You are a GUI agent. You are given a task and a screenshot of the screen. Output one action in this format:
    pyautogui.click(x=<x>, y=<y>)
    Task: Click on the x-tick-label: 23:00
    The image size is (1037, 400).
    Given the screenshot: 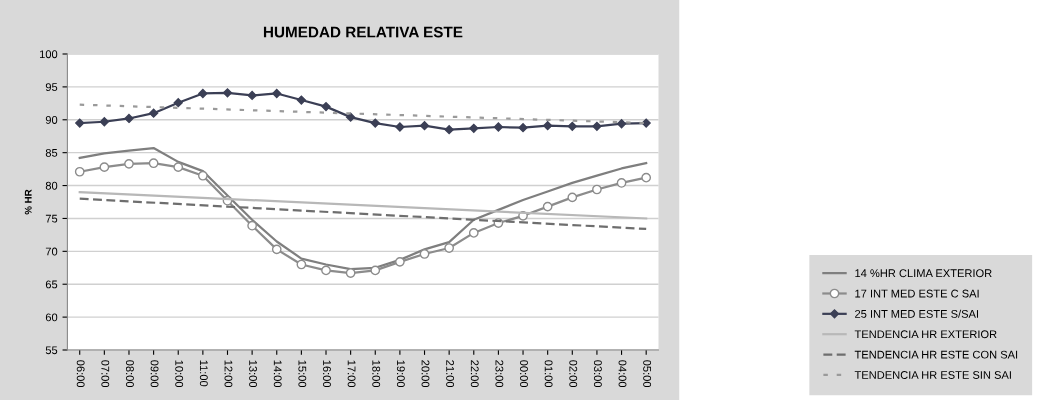 What is the action you would take?
    pyautogui.click(x=499, y=374)
    